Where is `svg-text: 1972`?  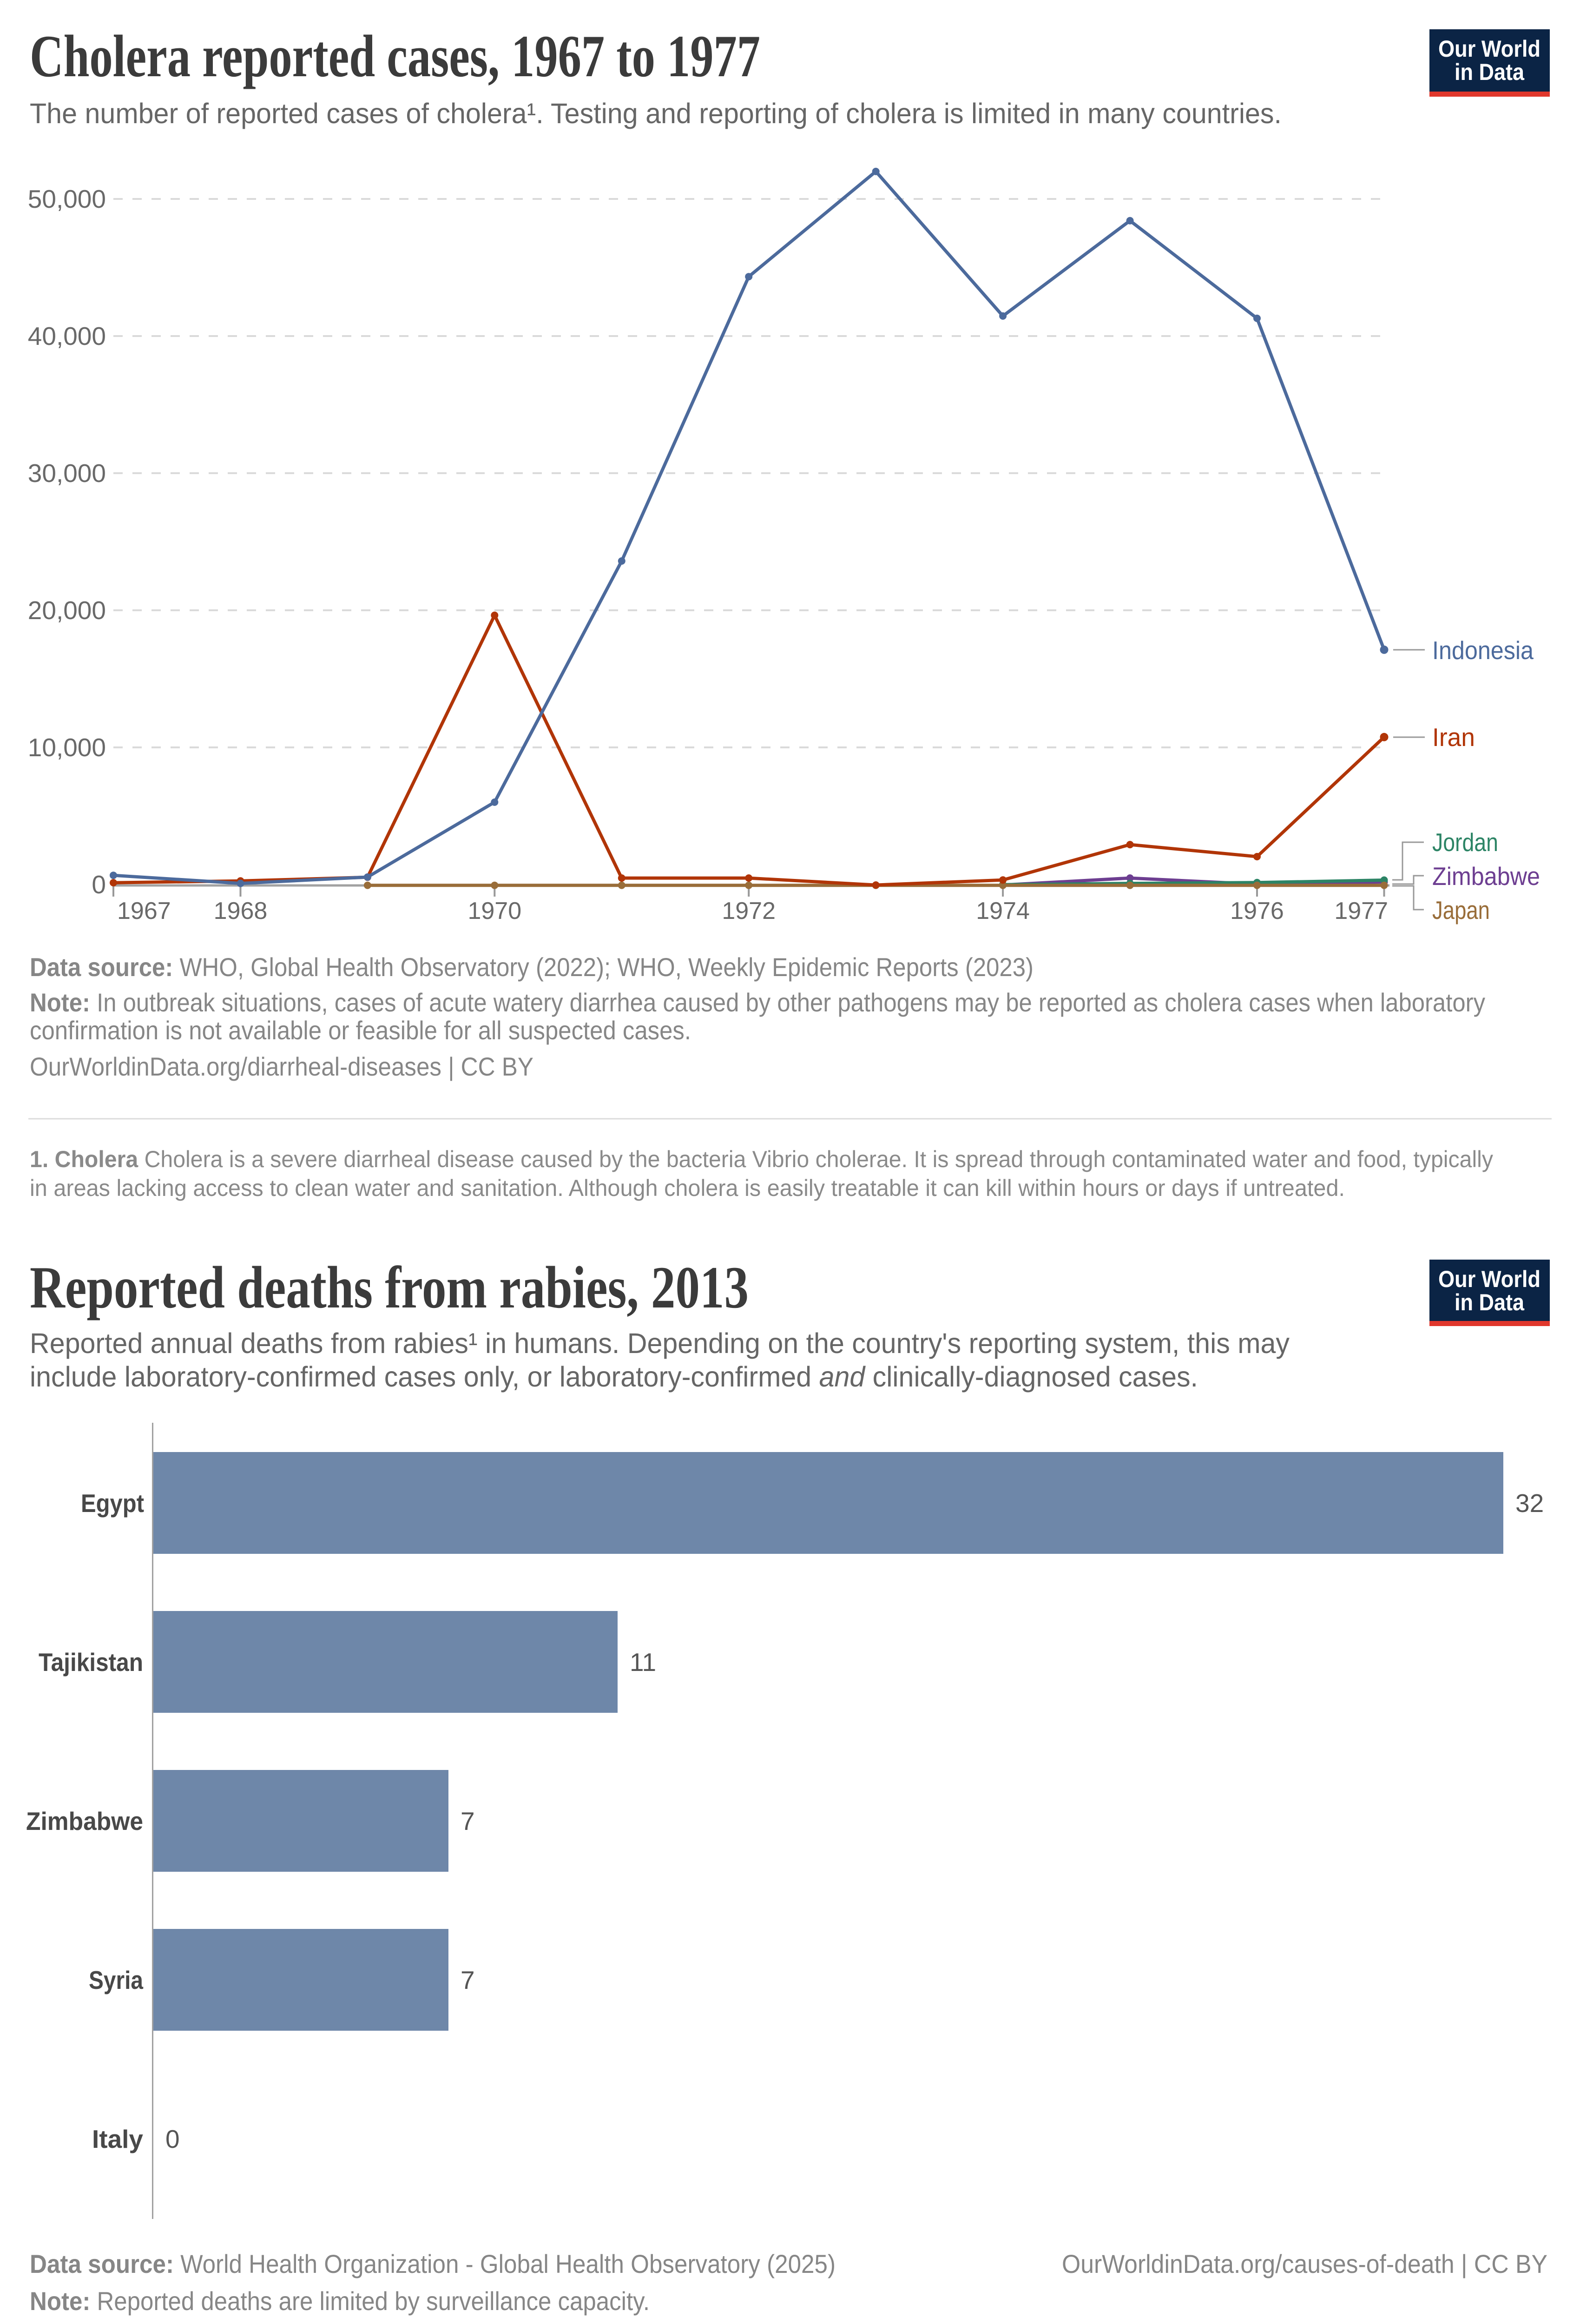 svg-text: 1972 is located at coordinates (749, 911).